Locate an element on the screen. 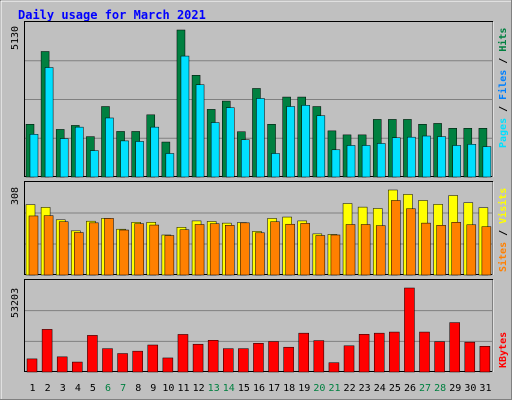 Image resolution: width=512 pixels, height=400 pixels. x-label-day-18: 18 is located at coordinates (289, 388).